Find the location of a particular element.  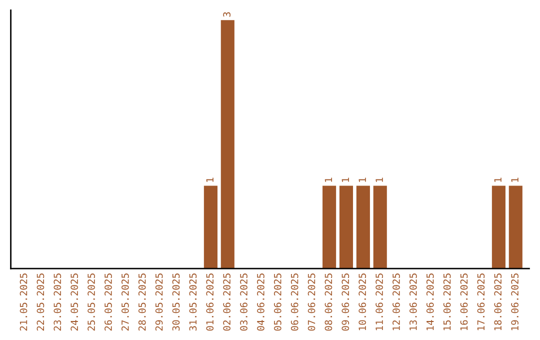

x-tick-label: 05.06.2025 is located at coordinates (278, 302).